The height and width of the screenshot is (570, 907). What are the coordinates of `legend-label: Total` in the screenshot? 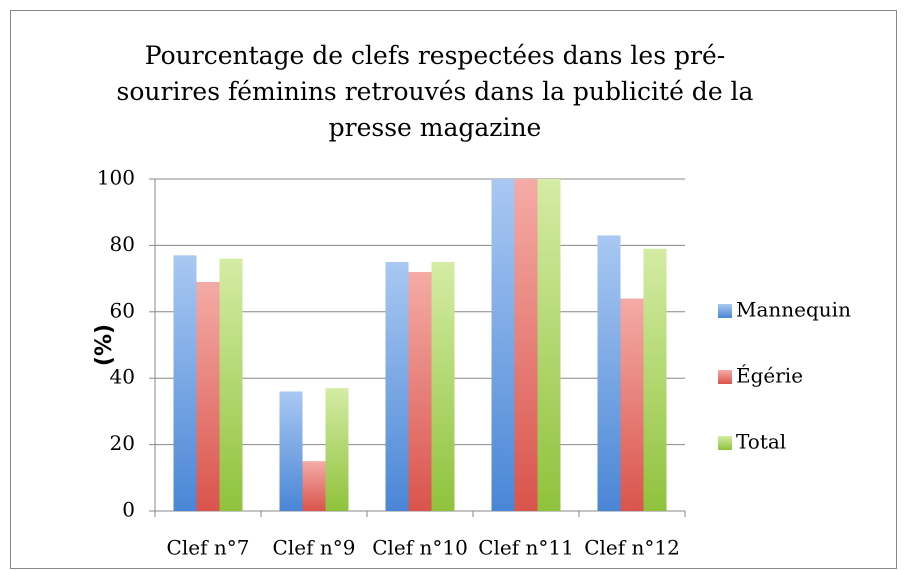 It's located at (761, 442).